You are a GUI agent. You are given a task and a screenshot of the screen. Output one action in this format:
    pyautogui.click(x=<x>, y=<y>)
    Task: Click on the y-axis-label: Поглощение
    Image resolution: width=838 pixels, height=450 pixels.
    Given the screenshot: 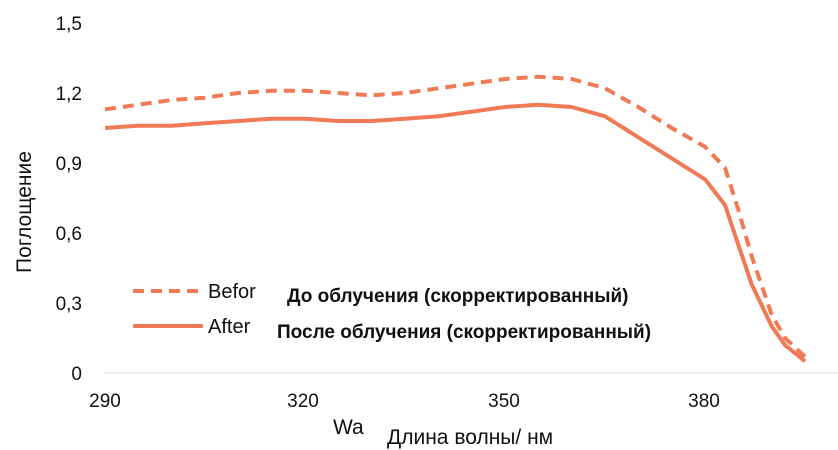 What is the action you would take?
    pyautogui.click(x=24, y=212)
    